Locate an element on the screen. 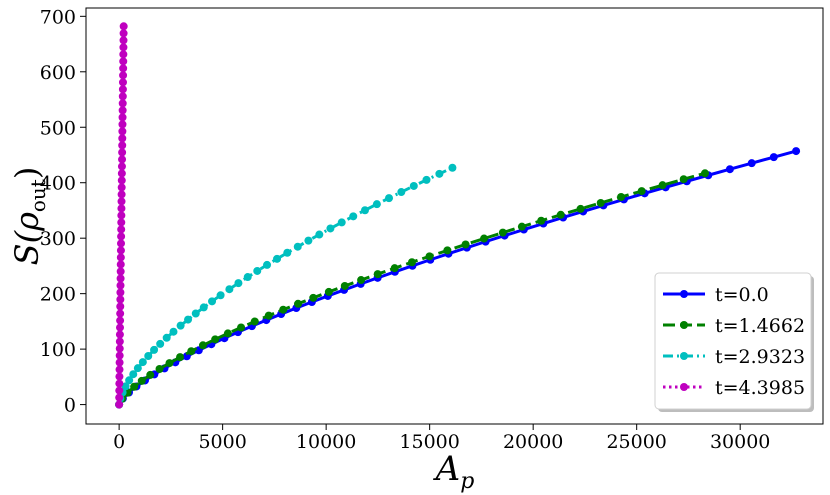  y-tick-label: 100 is located at coordinates (58, 350).